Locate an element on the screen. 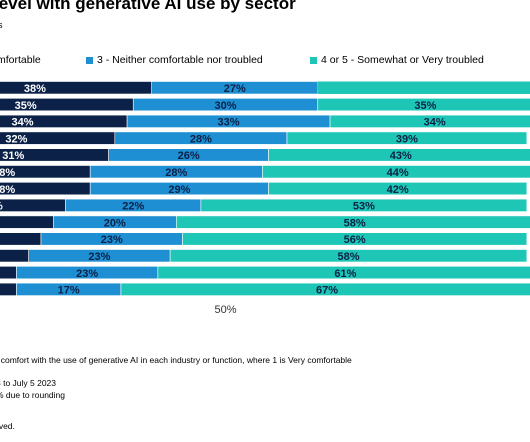 This screenshot has width=530, height=442. data-label-3-row-12: 61% is located at coordinates (345, 274).